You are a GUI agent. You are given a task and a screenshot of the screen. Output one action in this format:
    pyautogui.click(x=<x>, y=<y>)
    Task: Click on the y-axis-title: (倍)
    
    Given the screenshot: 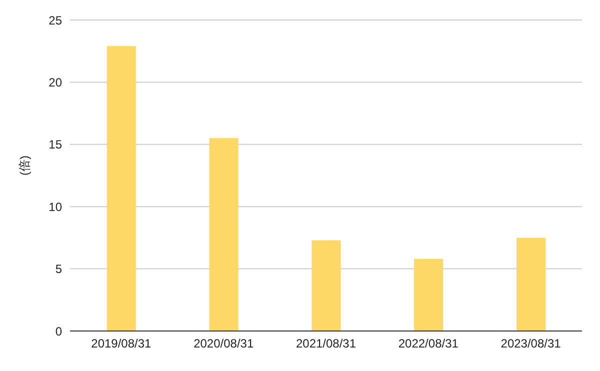 What is the action you would take?
    pyautogui.click(x=24, y=166)
    